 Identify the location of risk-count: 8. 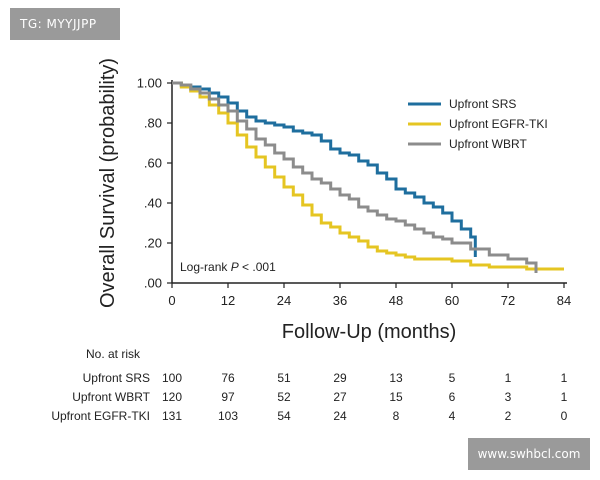
(396, 416).